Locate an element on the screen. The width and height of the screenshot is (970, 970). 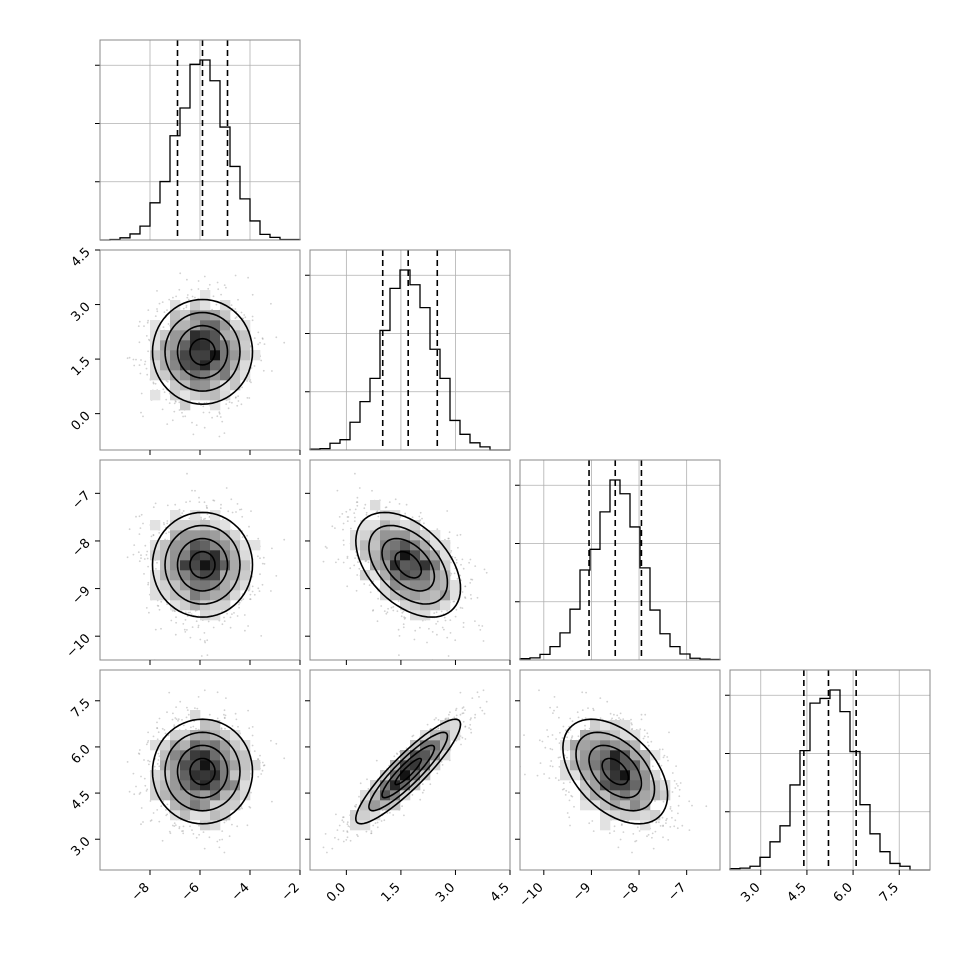
ytick-label-2-0: −10 is located at coordinates (79, 646).